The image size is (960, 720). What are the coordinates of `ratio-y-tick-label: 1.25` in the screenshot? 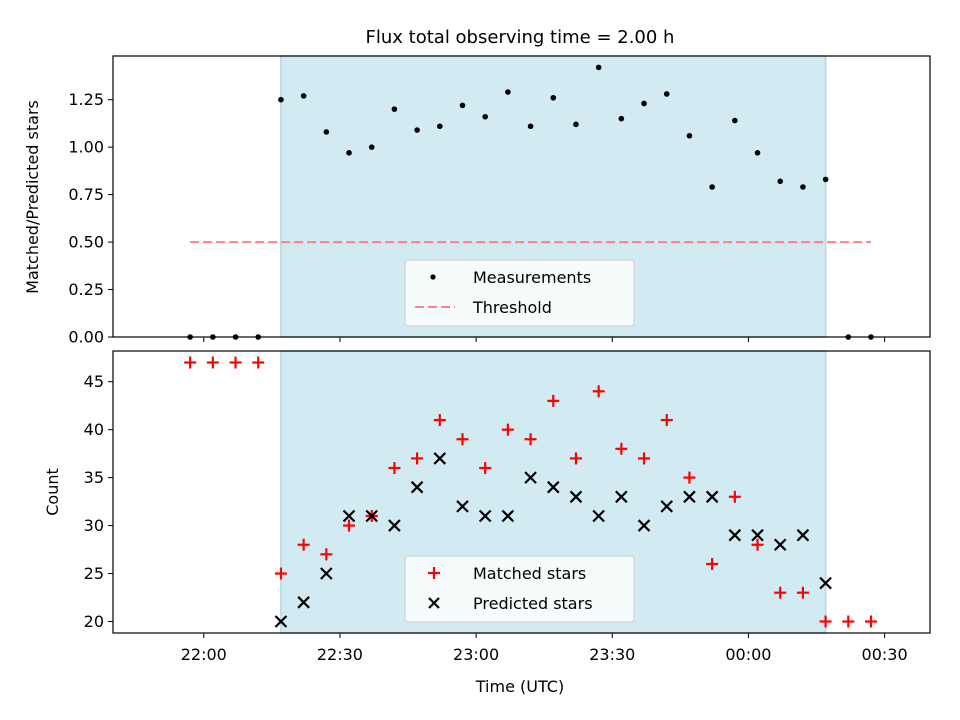 It's located at (86, 99).